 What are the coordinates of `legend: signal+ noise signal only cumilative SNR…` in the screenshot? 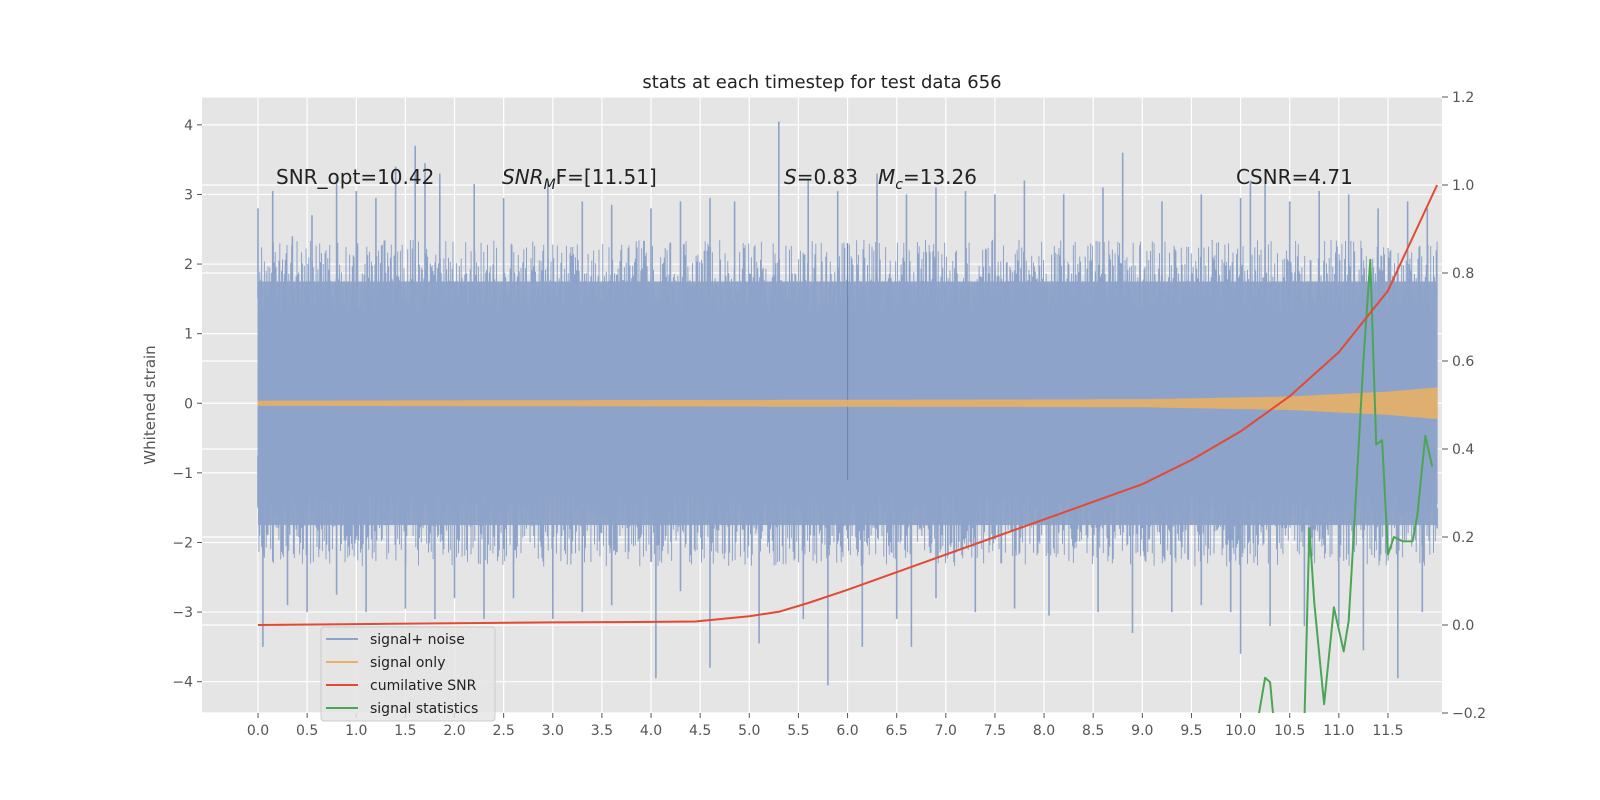 It's located at (408, 674).